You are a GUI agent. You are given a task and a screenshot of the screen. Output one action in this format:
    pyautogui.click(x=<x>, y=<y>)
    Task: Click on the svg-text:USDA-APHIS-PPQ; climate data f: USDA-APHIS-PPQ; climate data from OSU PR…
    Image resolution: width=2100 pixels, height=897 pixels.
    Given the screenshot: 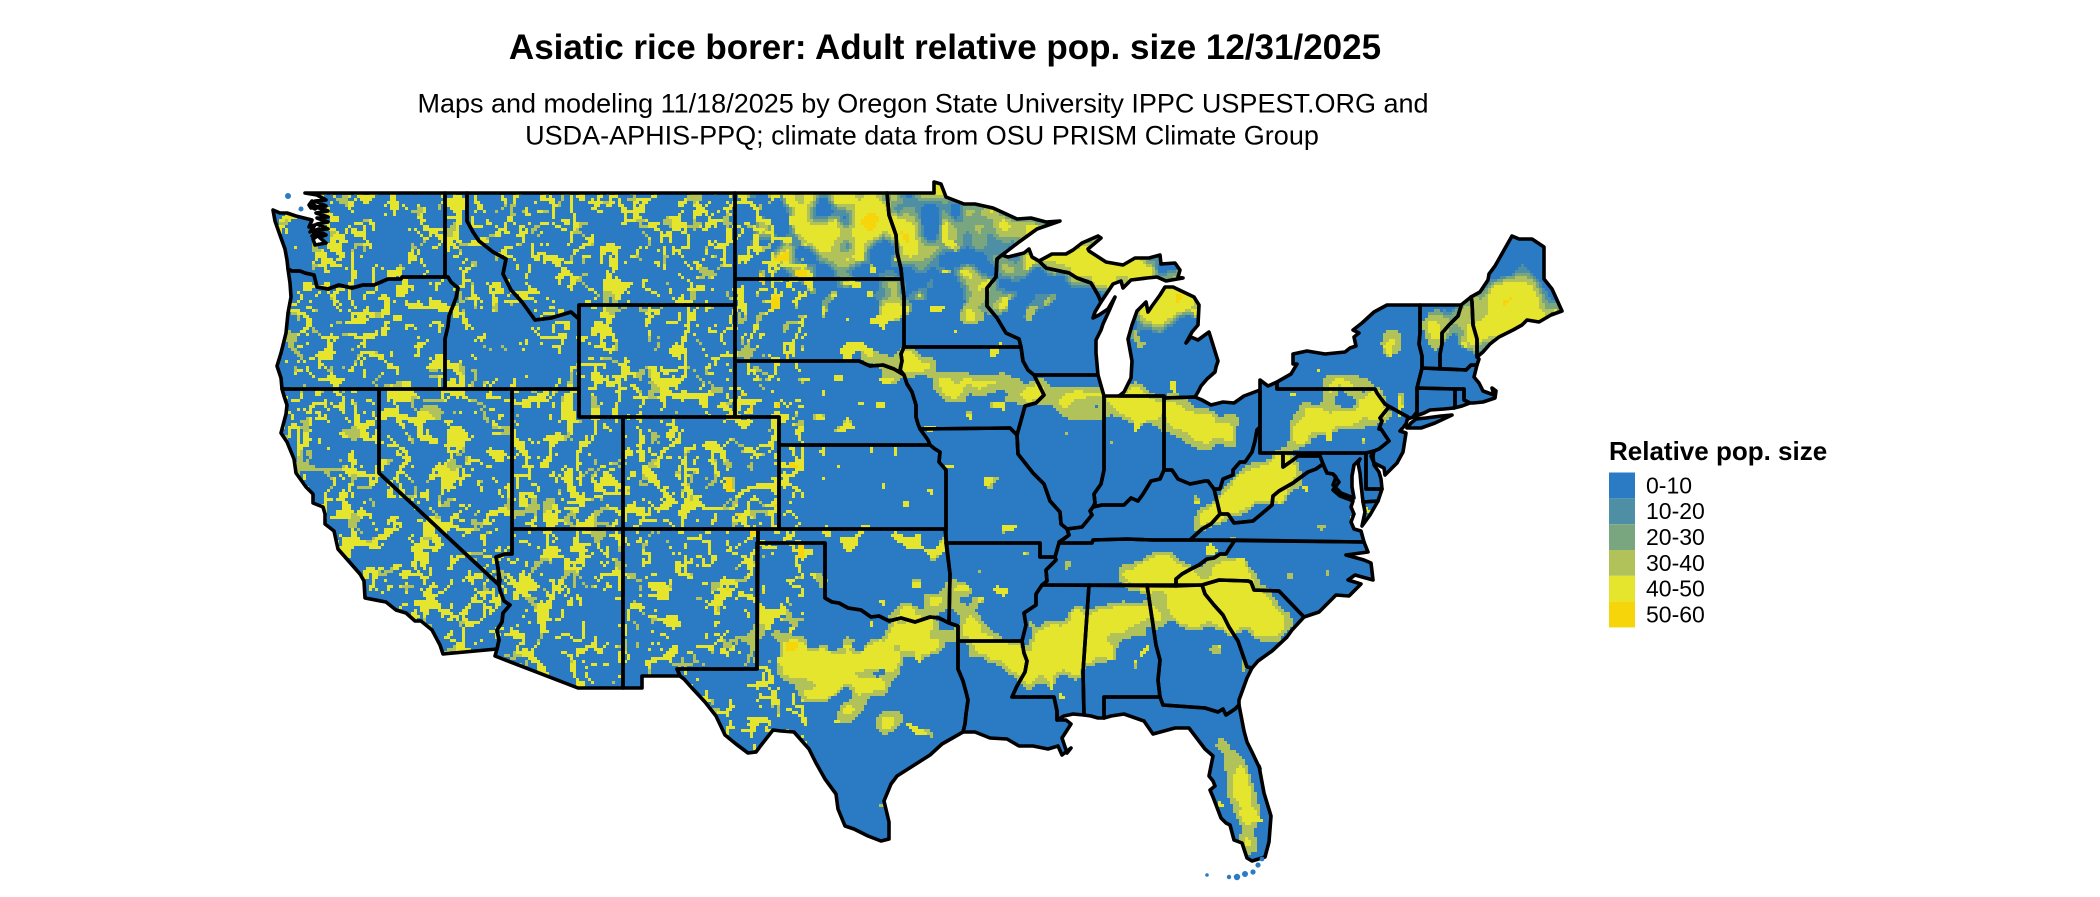 What is the action you would take?
    pyautogui.click(x=922, y=136)
    